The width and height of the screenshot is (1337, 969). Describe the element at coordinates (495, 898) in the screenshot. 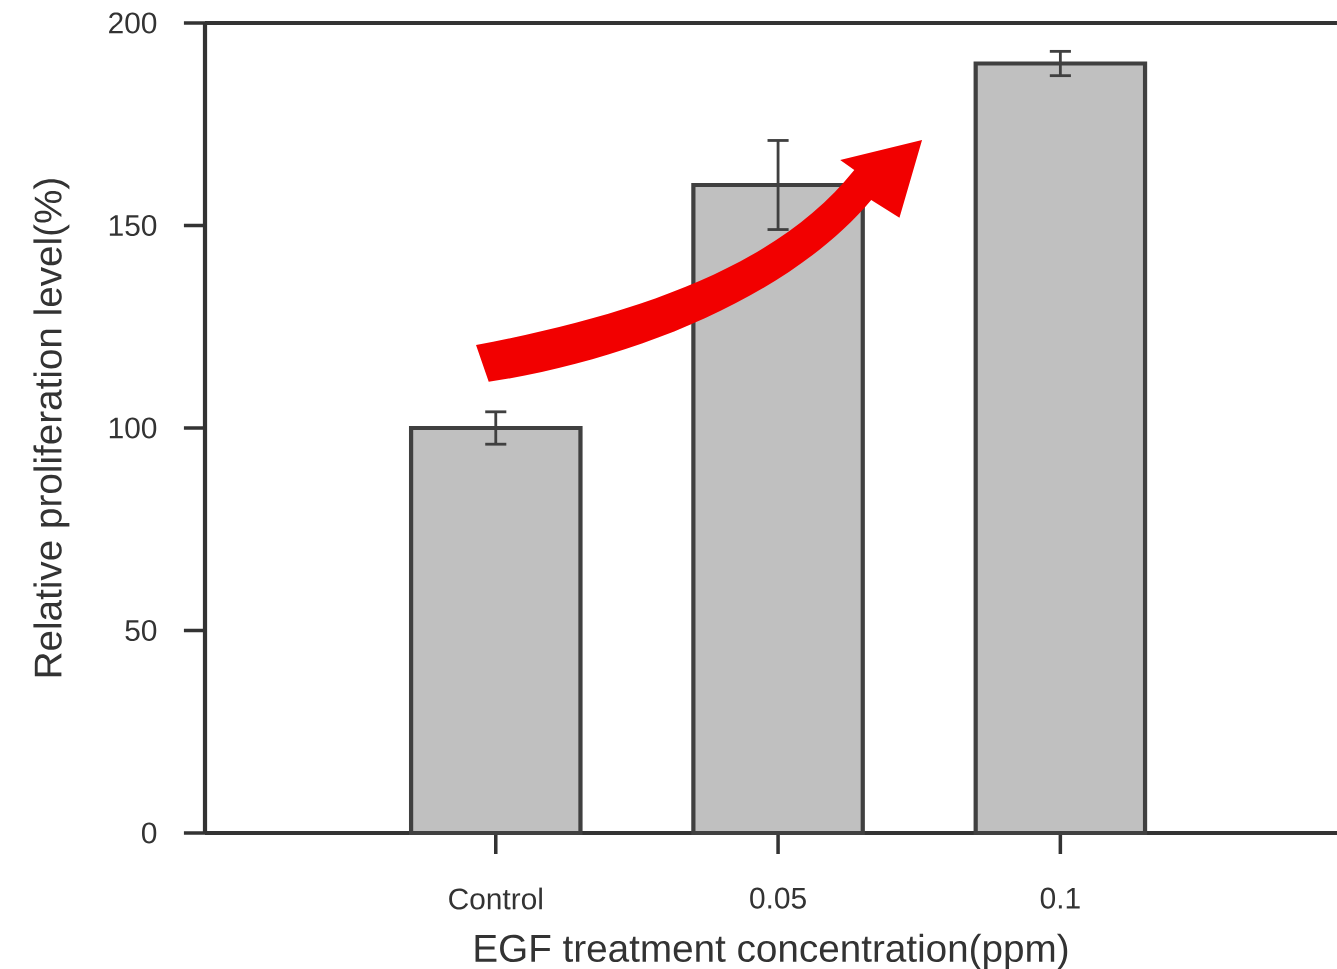

I see `x-tick-label: Control` at that location.